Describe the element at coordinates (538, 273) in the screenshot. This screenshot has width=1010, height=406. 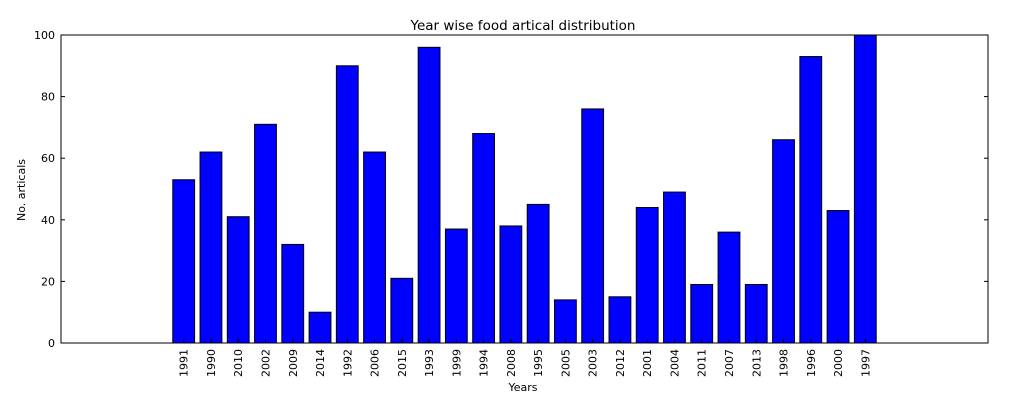
I see `bar-1995` at that location.